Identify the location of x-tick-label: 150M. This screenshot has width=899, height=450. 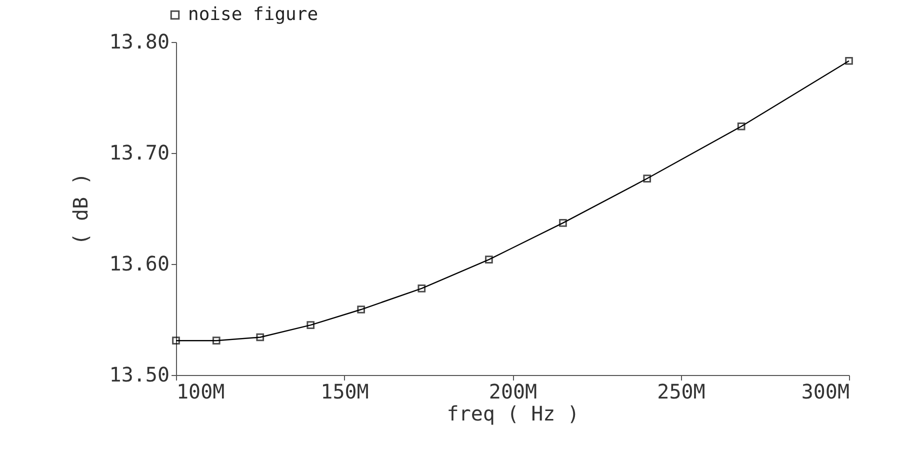
(344, 392).